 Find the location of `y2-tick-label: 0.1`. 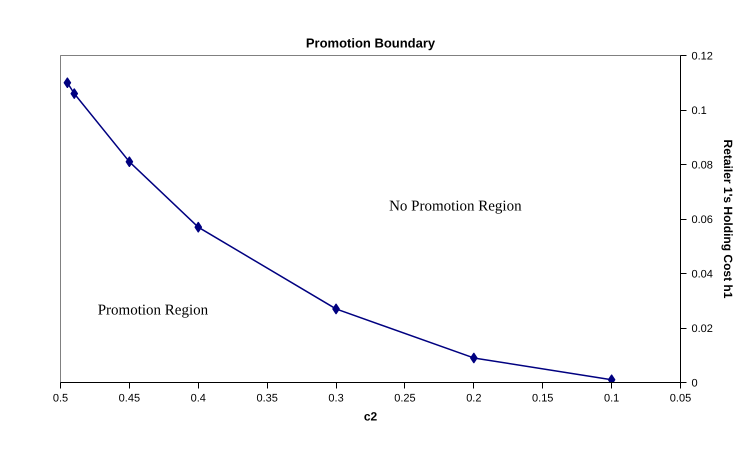

y2-tick-label: 0.1 is located at coordinates (699, 111).